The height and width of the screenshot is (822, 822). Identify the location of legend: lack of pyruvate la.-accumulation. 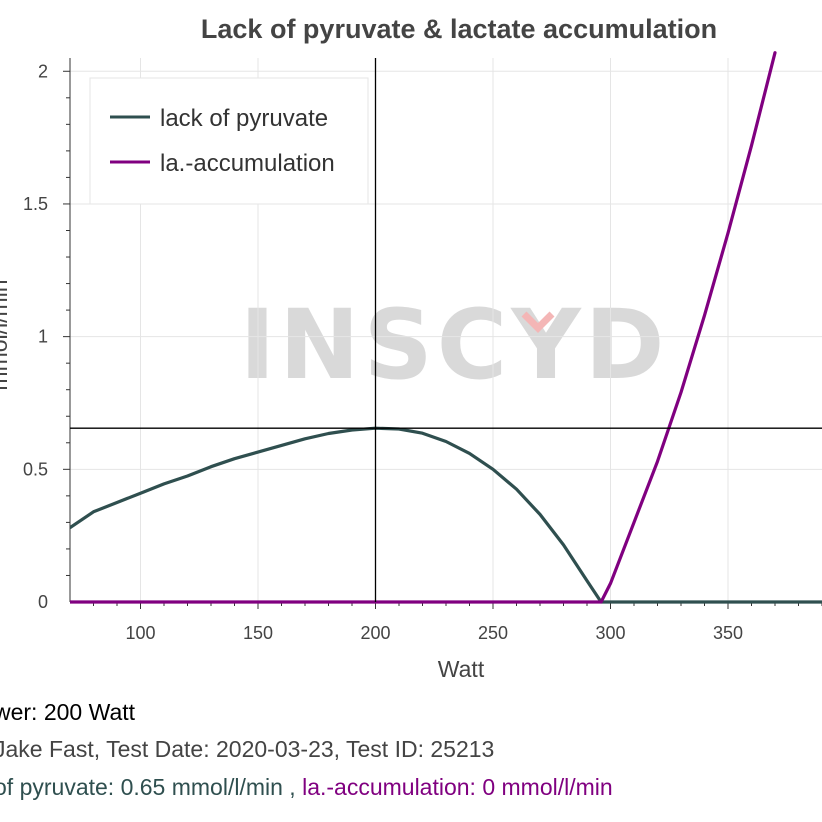
(229, 141).